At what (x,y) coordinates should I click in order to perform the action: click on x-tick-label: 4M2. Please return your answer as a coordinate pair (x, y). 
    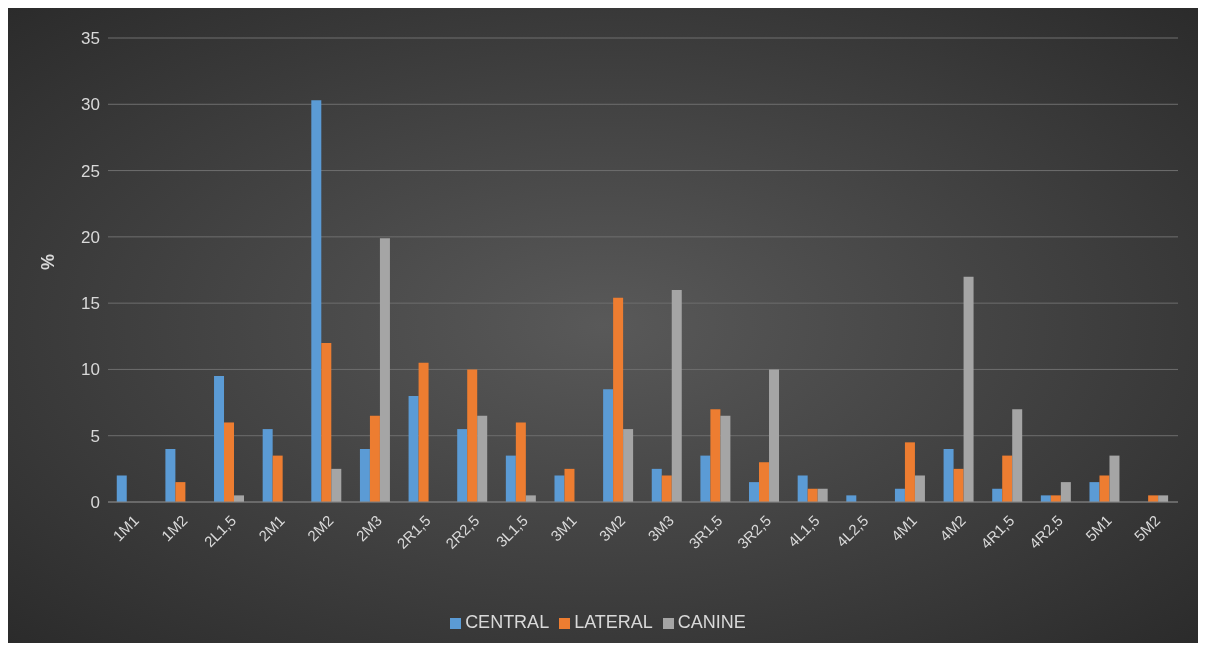
    Looking at the image, I should click on (952, 528).